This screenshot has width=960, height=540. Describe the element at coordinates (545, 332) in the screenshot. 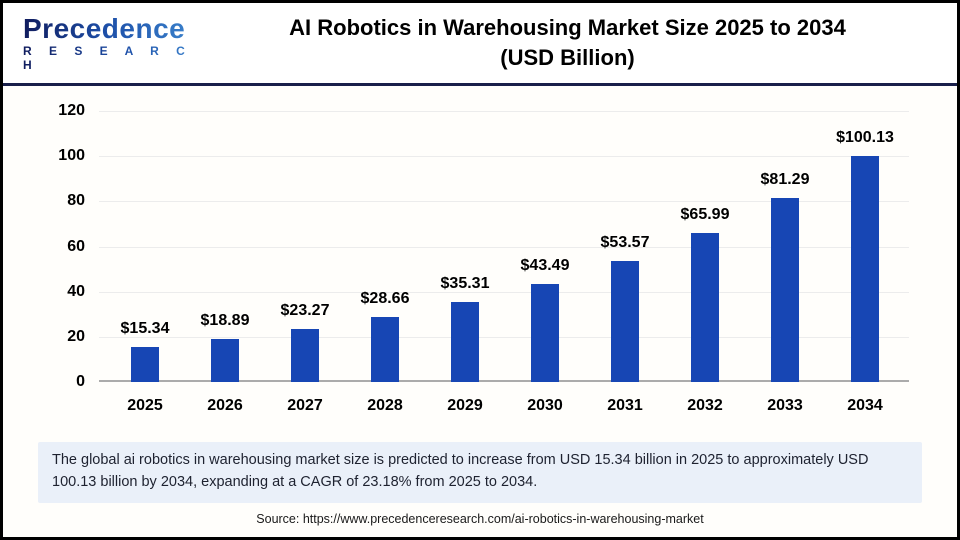

I see `bar-2030` at that location.